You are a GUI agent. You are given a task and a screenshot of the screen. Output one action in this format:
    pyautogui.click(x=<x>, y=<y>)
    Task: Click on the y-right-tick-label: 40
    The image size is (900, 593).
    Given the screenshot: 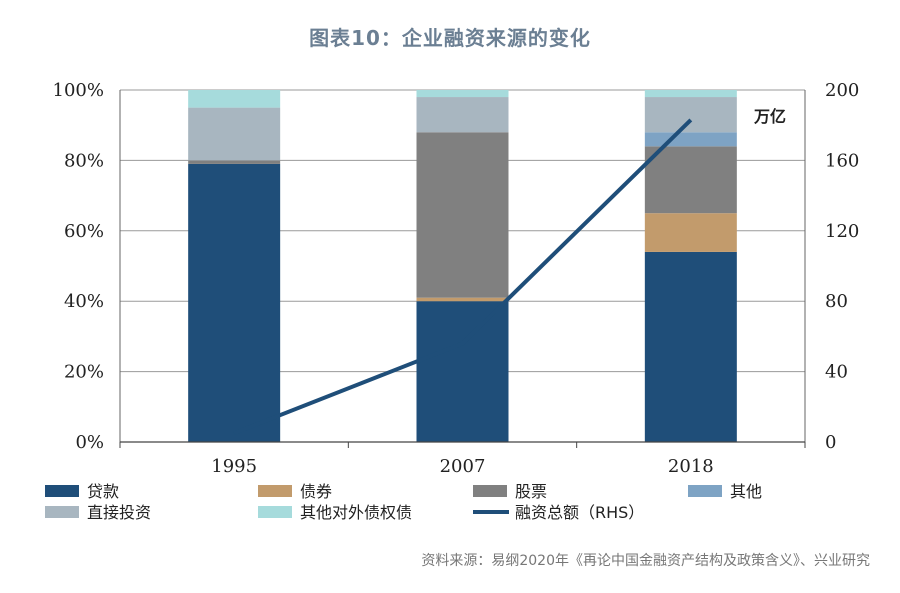 What is the action you would take?
    pyautogui.click(x=836, y=372)
    